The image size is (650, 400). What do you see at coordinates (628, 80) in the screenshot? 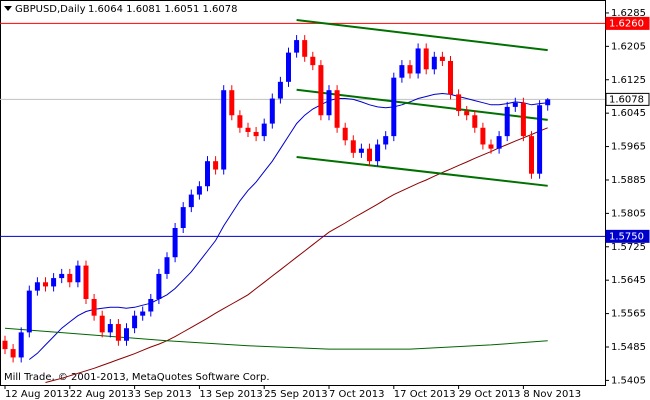
I see `y-tick-label: 1.6125` at bounding box center [628, 80].